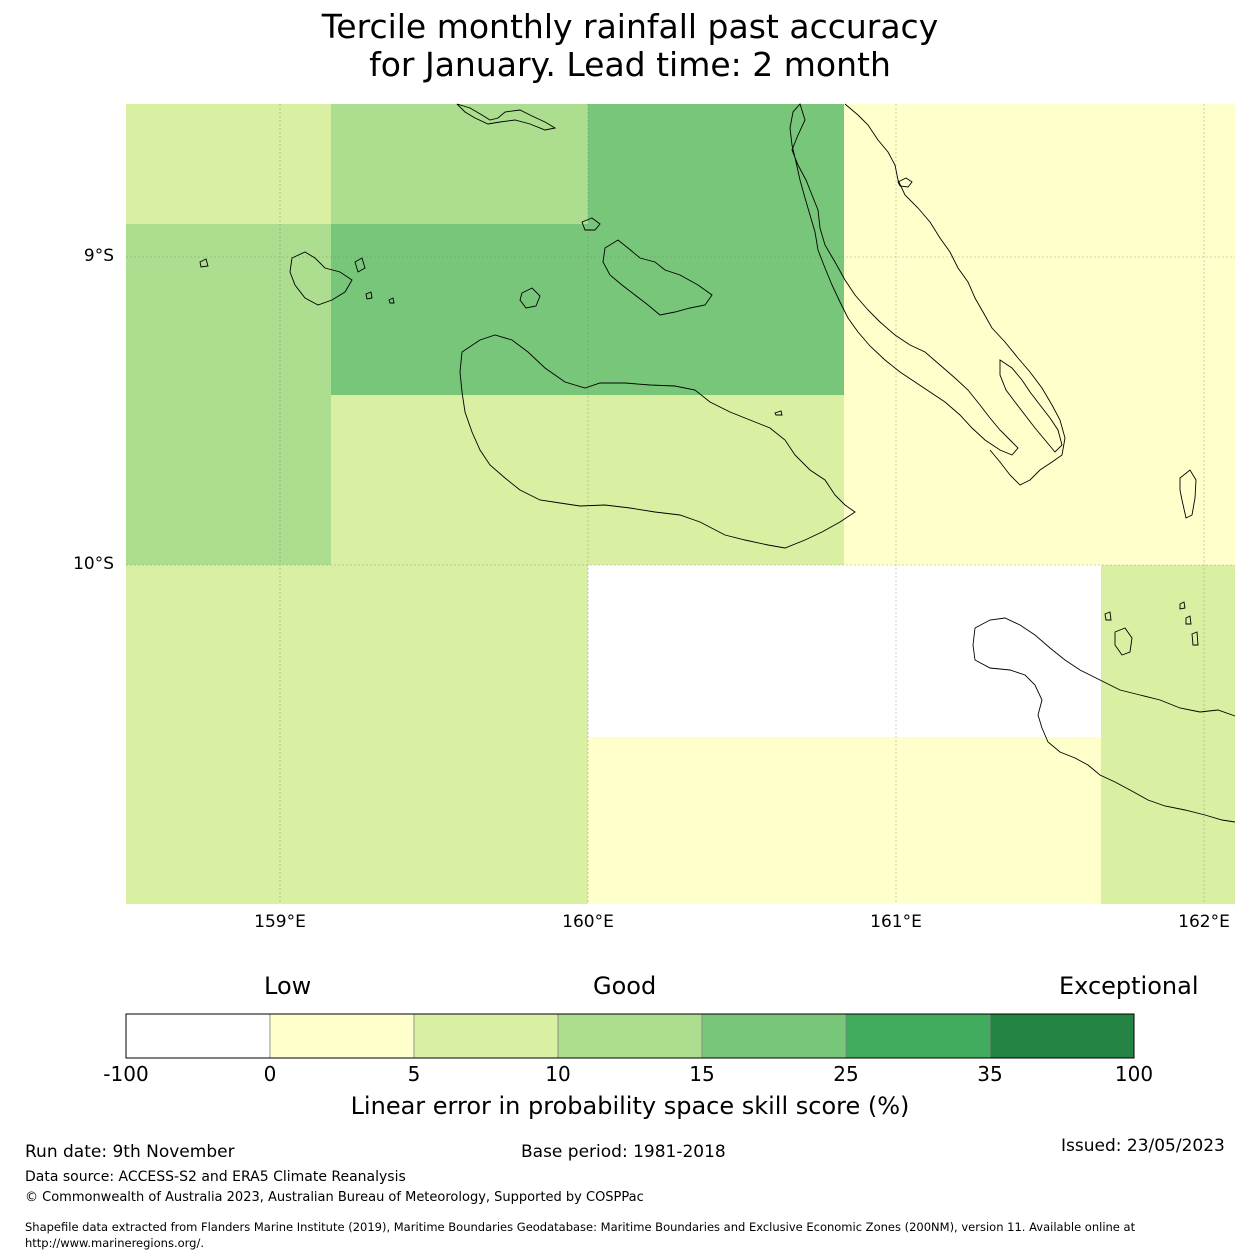  What do you see at coordinates (1031, 406) in the screenshot?
I see `island-small-malaita` at bounding box center [1031, 406].